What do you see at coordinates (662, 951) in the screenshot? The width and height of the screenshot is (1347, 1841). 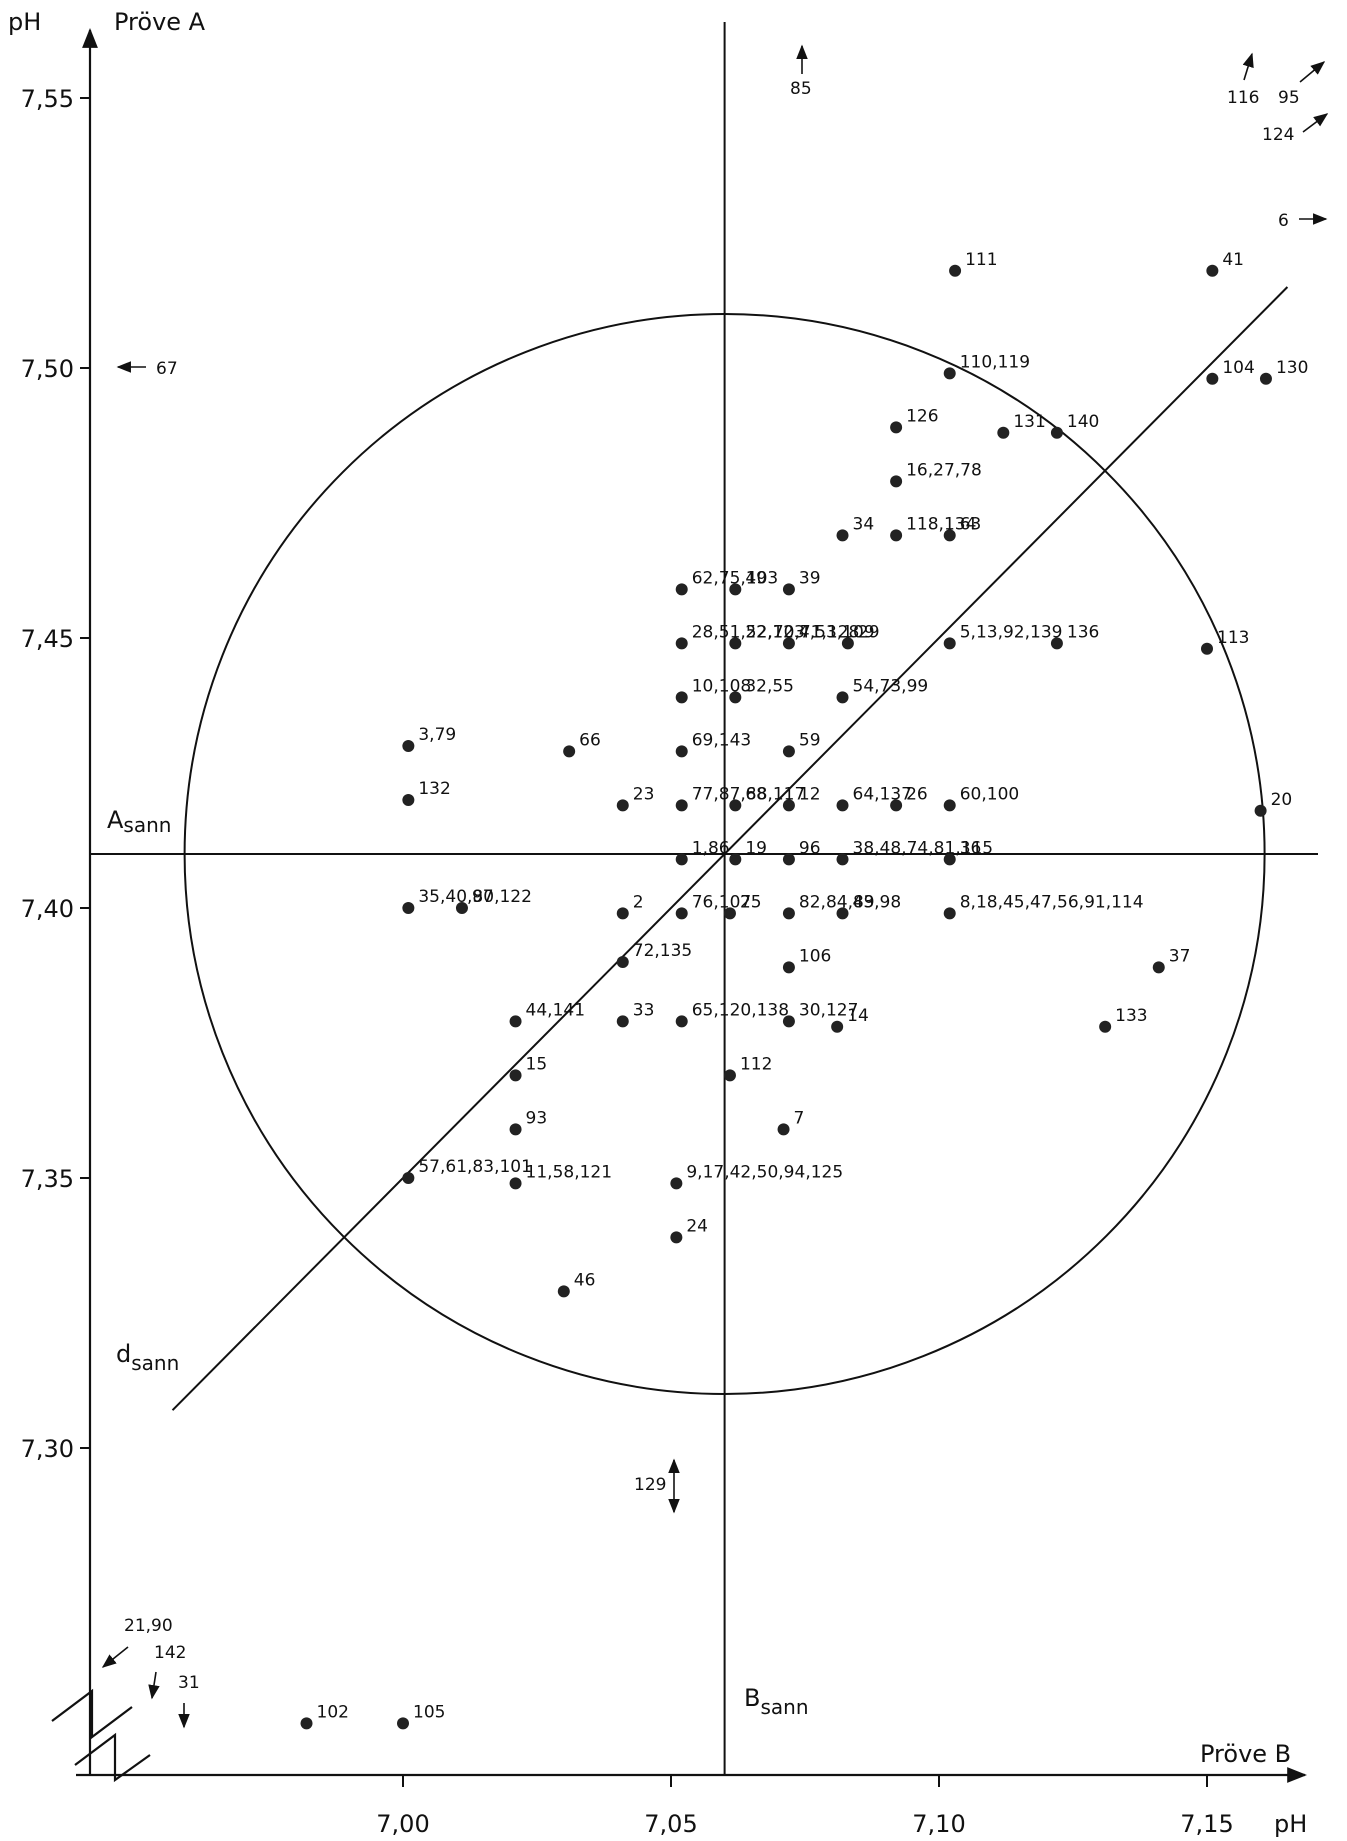 I see `data-label: 72,135` at bounding box center [662, 951].